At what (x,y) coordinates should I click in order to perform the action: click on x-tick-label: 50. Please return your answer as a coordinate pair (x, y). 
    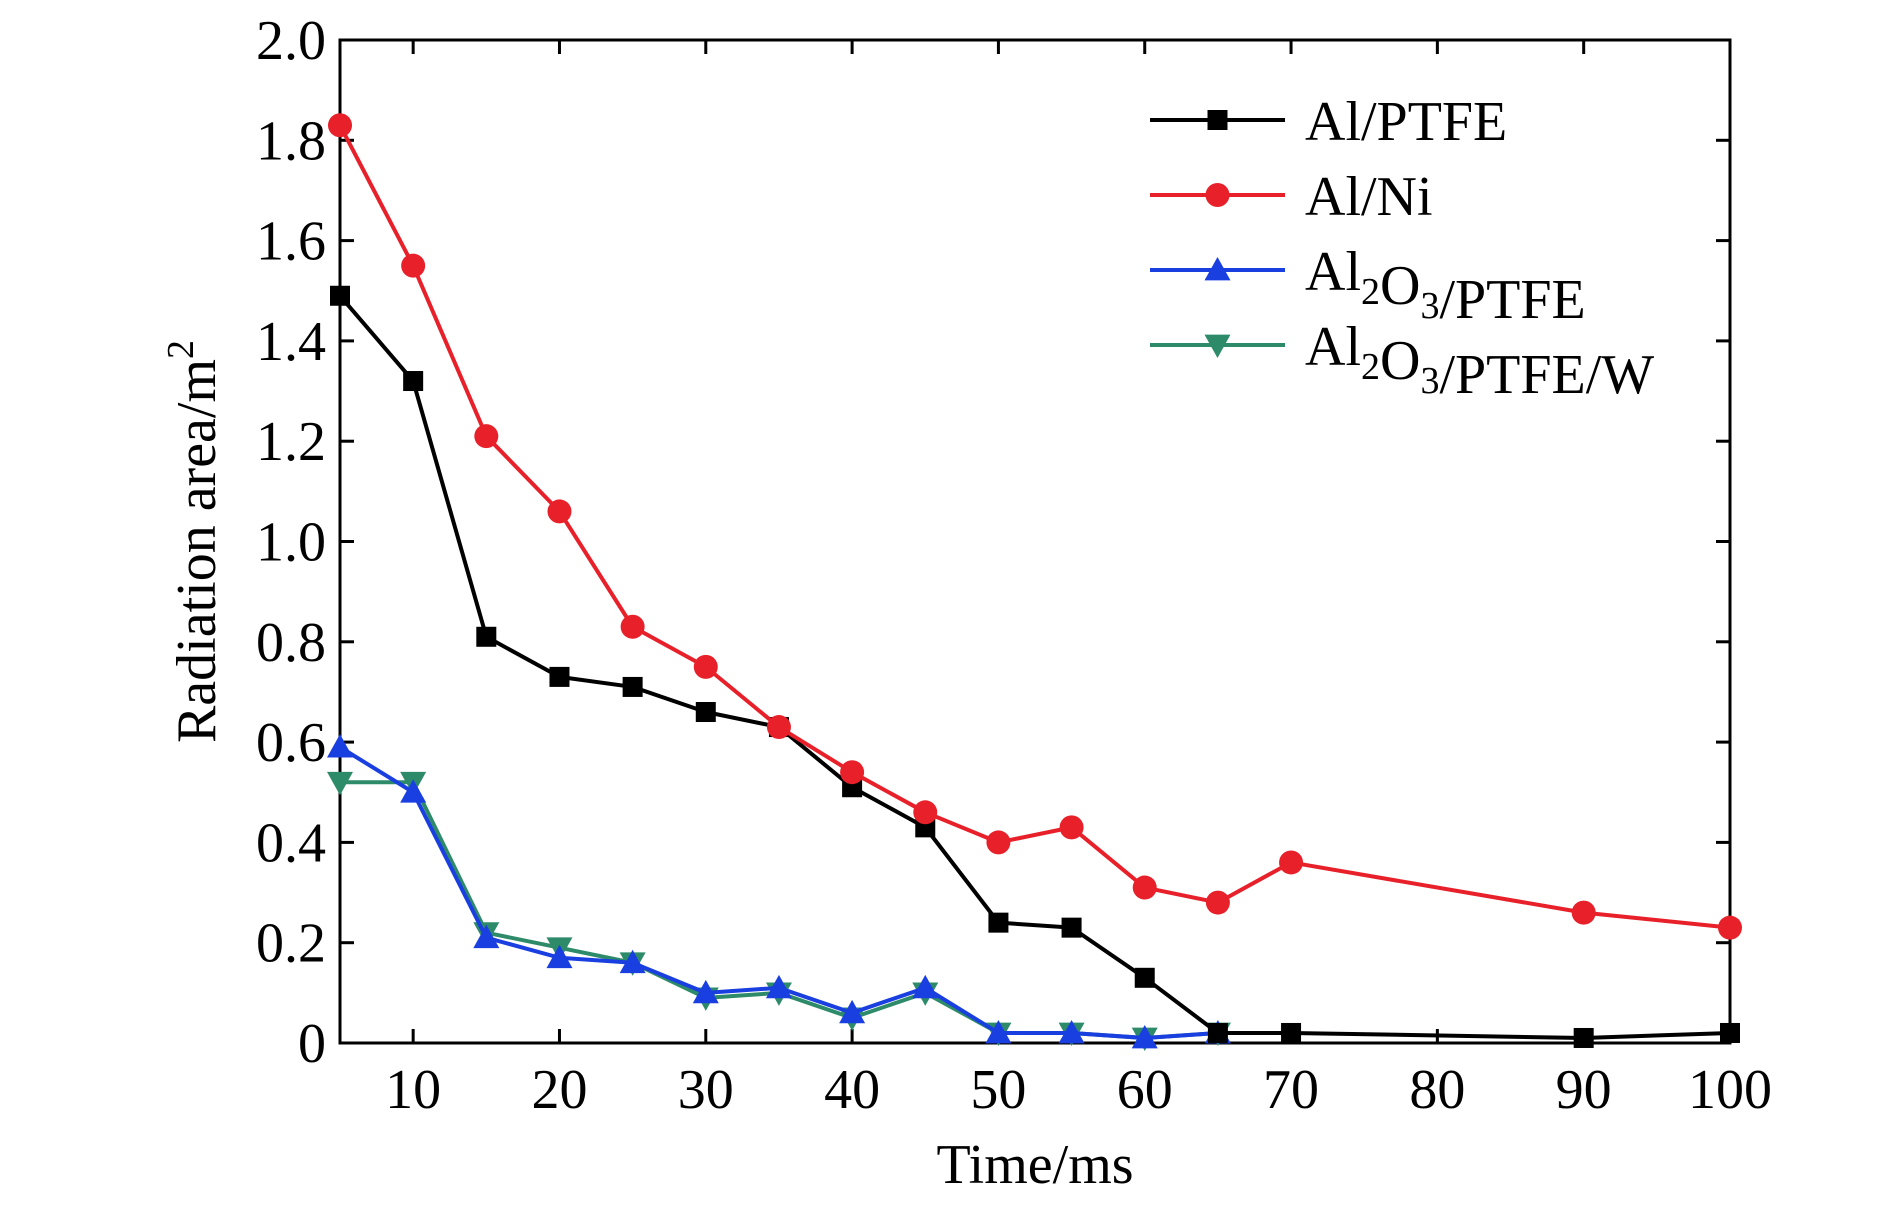
    Looking at the image, I should click on (998, 1090).